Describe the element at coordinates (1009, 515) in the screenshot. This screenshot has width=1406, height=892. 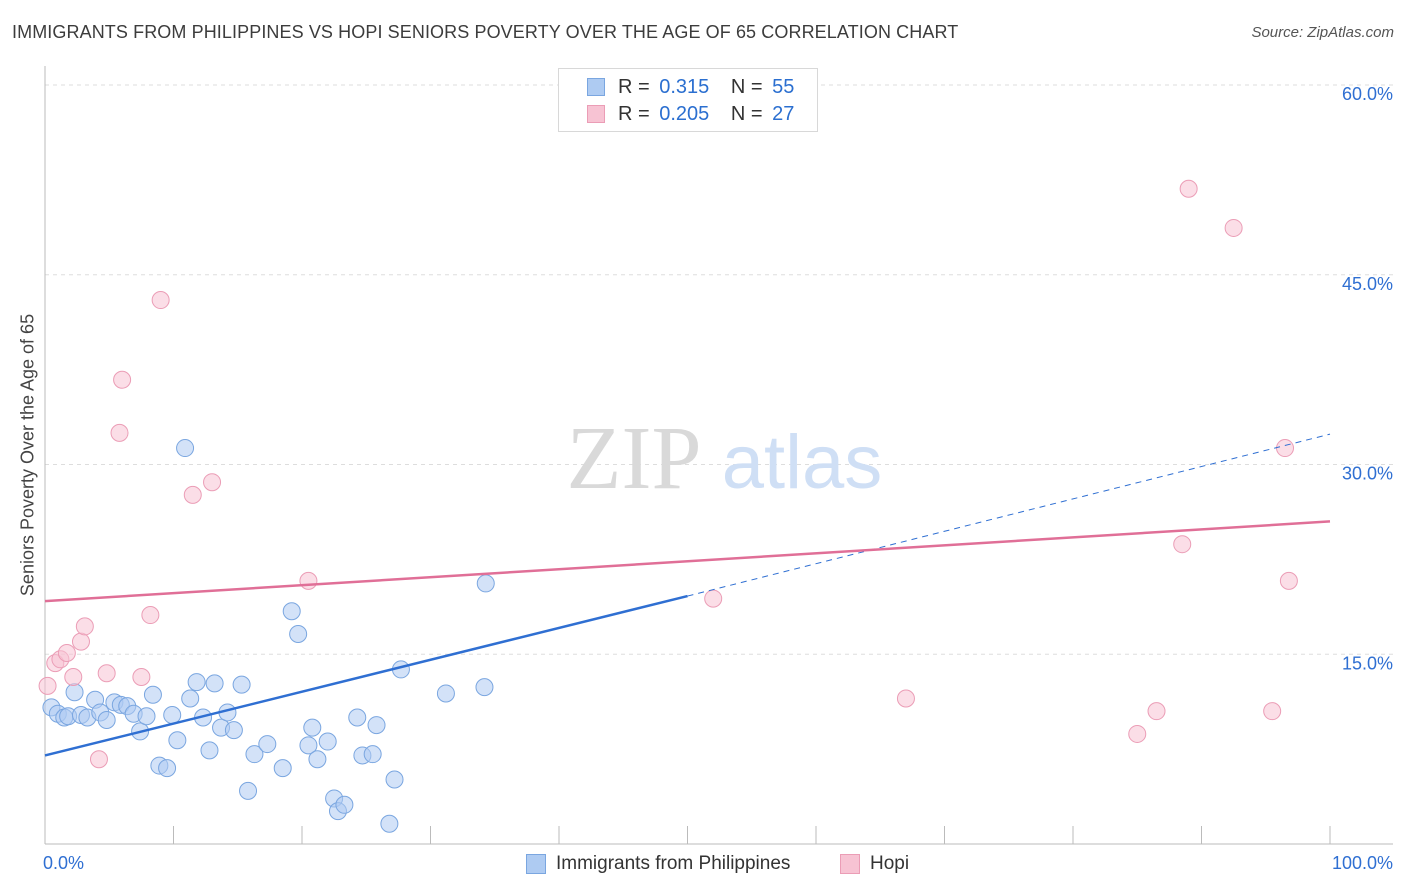
I see `trend-line-philippines-extension` at that location.